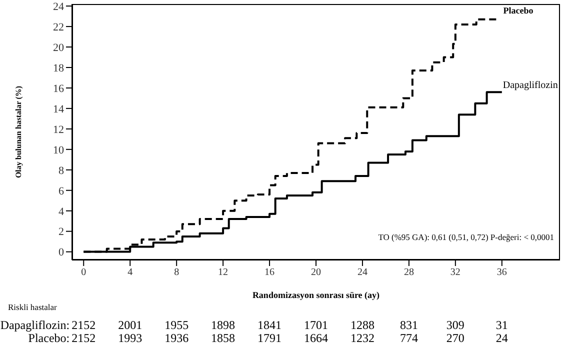 Image resolution: width=572 pixels, height=349 pixels. What do you see at coordinates (268, 338) in the screenshot?
I see `text: Placebo: 2152 1993 1936 1858 1791 1664 1232 774 270 24` at bounding box center [268, 338].